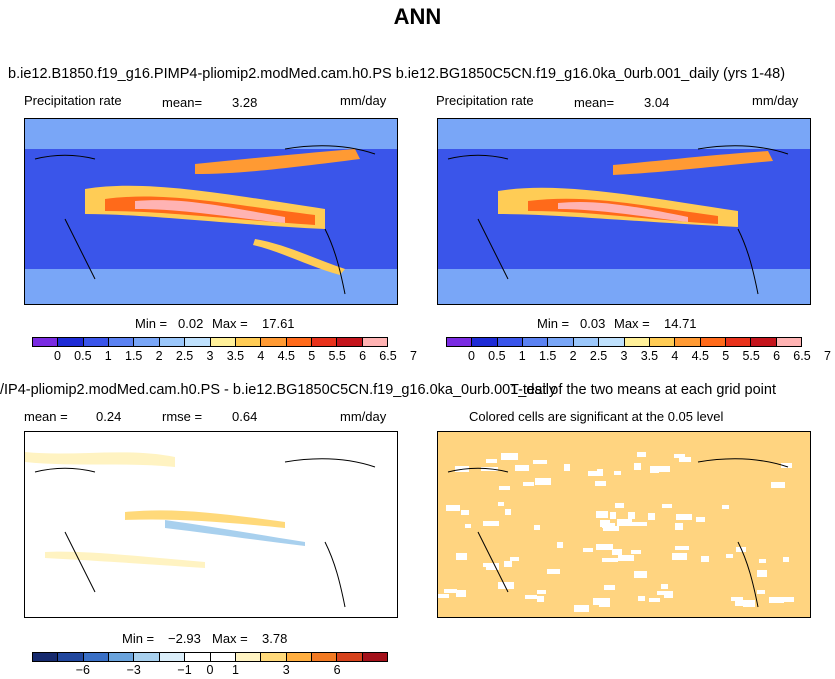 Image resolution: width=835 pixels, height=679 pixels. What do you see at coordinates (184, 638) in the screenshot?
I see `panel3-min-value: −2.93` at bounding box center [184, 638].